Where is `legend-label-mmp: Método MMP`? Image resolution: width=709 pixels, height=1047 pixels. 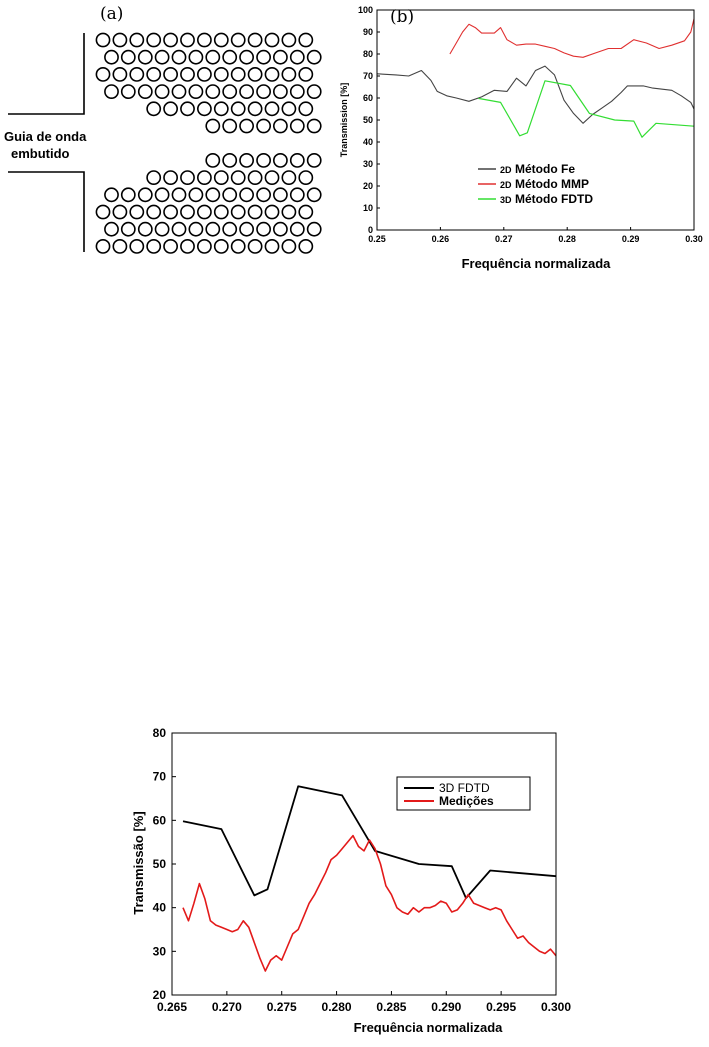 legend-label-mmp: Método MMP is located at coordinates (552, 184).